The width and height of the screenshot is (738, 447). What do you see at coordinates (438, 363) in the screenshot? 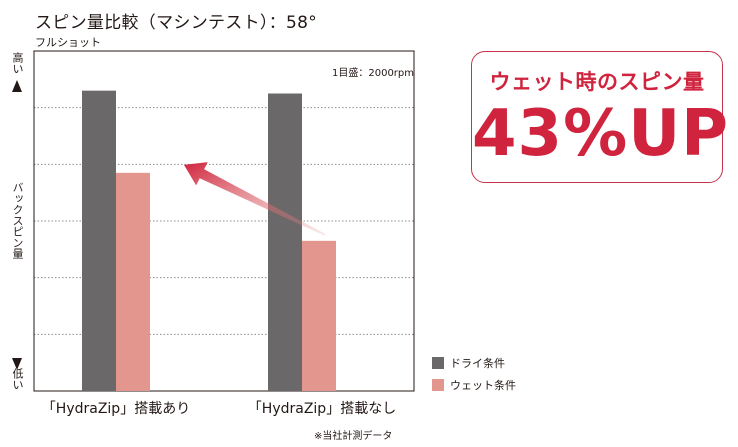
I see `legend-swatch-dry` at bounding box center [438, 363].